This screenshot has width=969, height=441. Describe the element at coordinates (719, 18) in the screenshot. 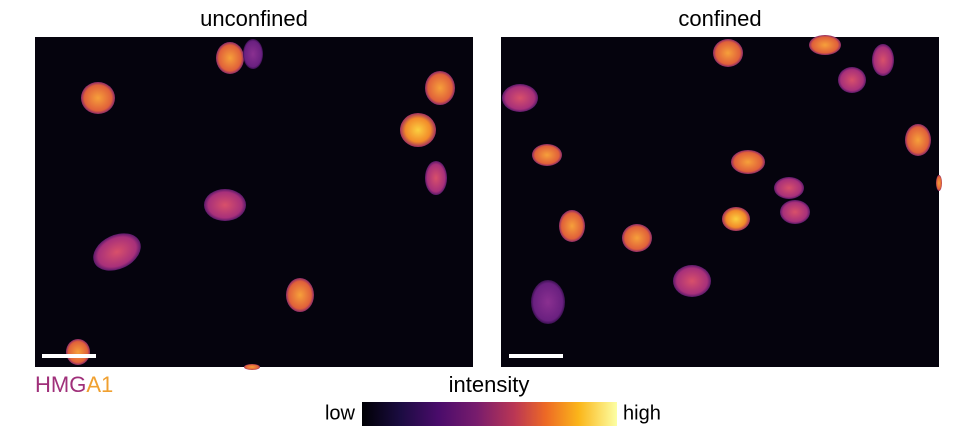

I see `panel-title: confined` at that location.